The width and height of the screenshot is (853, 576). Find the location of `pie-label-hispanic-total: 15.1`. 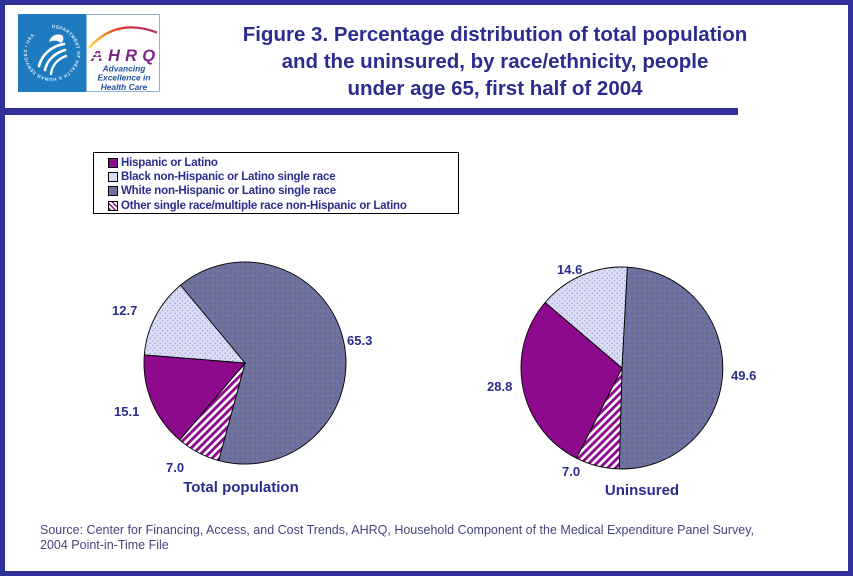

pie-label-hispanic-total: 15.1 is located at coordinates (127, 411).